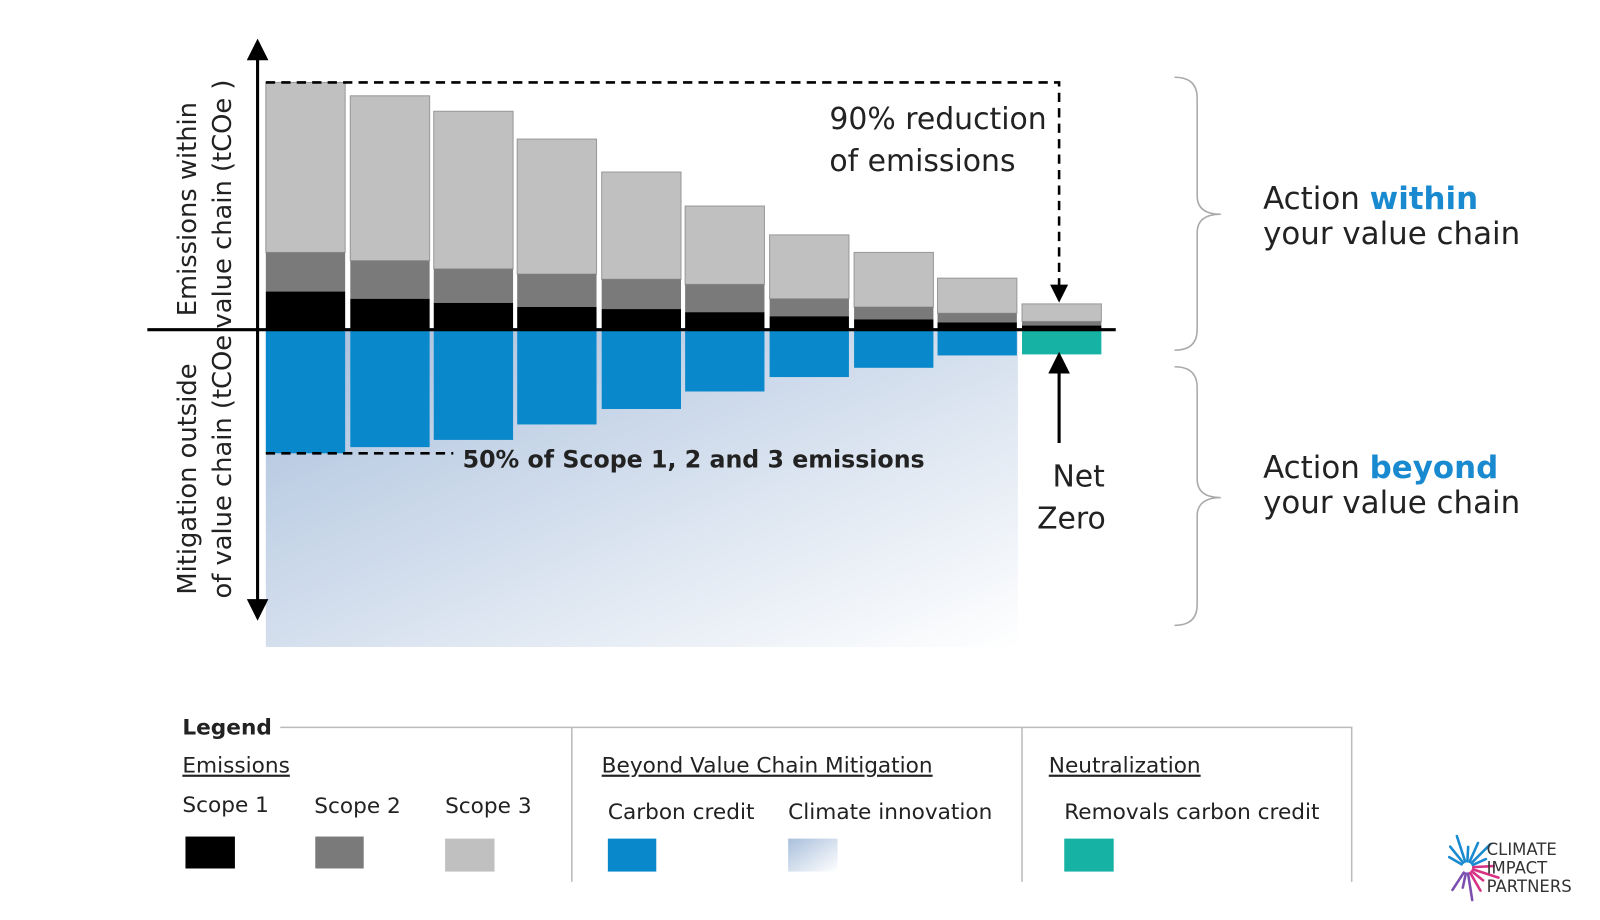 This screenshot has height=920, width=1600. What do you see at coordinates (357, 806) in the screenshot?
I see `legend-item: Scope 2` at bounding box center [357, 806].